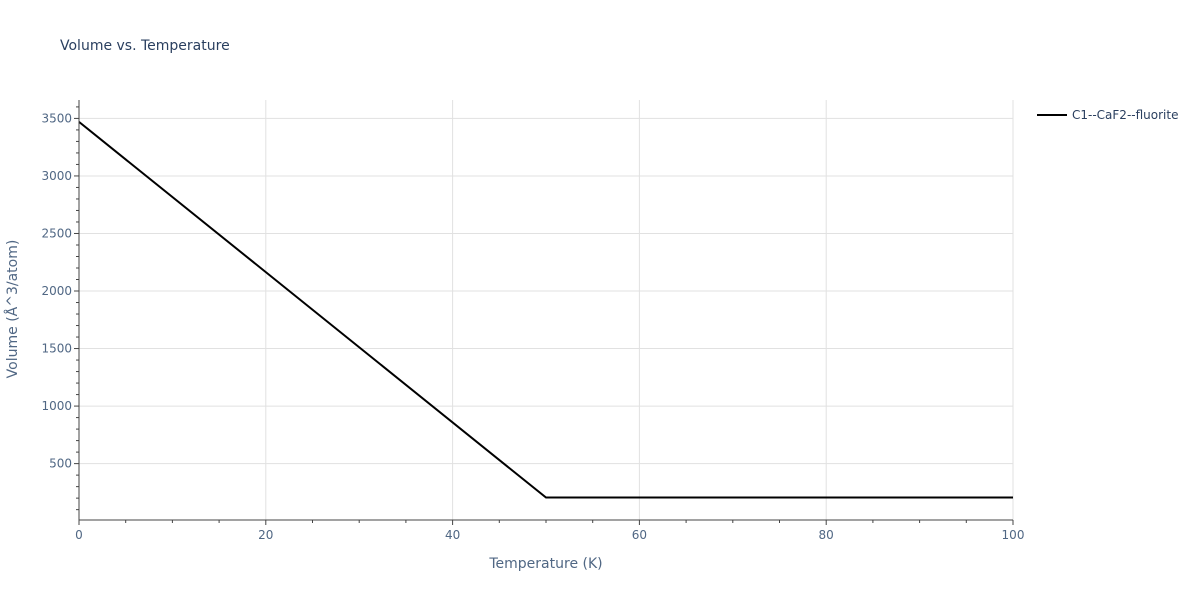 Image resolution: width=1200 pixels, height=600 pixels. What do you see at coordinates (639, 535) in the screenshot?
I see `x-tick-label: 60` at bounding box center [639, 535].